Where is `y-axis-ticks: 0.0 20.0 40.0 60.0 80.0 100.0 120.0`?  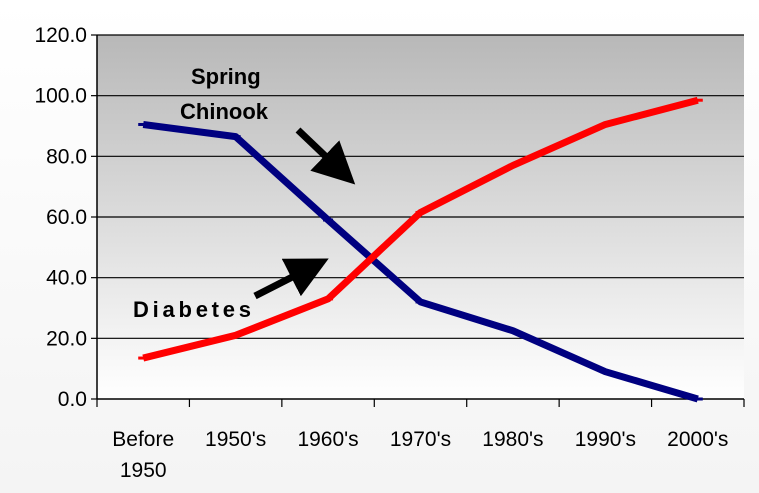
y-axis-ticks: 0.0 20.0 40.0 60.0 80.0 100.0 120.0 is located at coordinates (65, 217).